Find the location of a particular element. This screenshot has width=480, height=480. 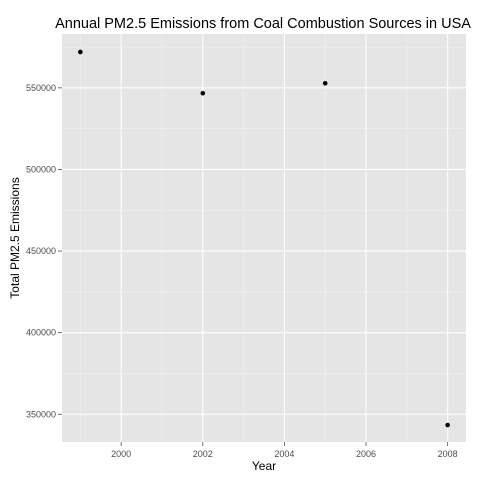

y-tick-label: 550000 is located at coordinates (41, 88).